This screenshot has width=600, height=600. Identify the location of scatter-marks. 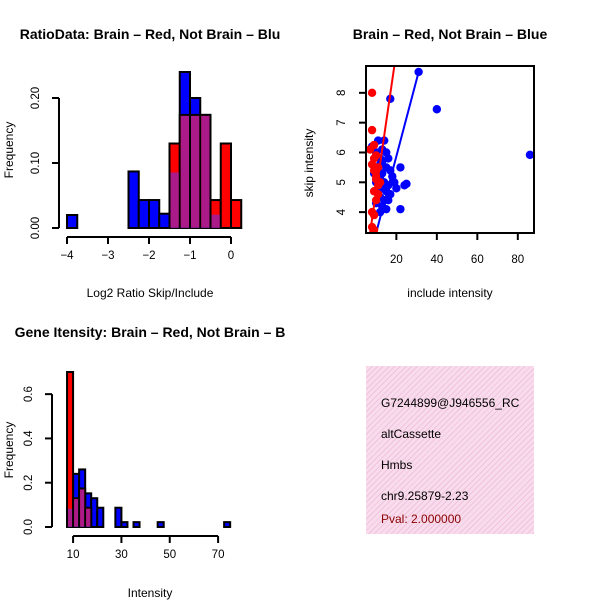
(450, 149).